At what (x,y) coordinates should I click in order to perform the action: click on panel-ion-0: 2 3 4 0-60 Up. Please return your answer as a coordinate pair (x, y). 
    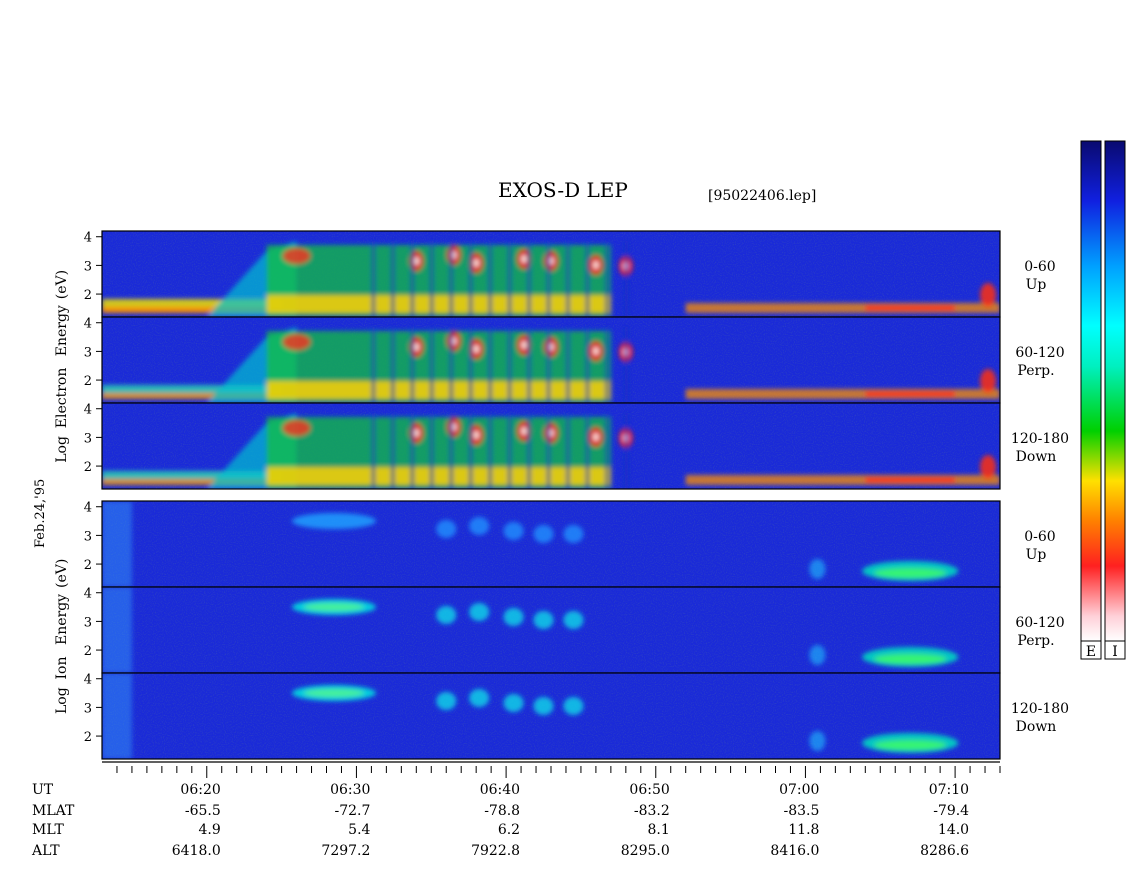
    Looking at the image, I should click on (570, 544).